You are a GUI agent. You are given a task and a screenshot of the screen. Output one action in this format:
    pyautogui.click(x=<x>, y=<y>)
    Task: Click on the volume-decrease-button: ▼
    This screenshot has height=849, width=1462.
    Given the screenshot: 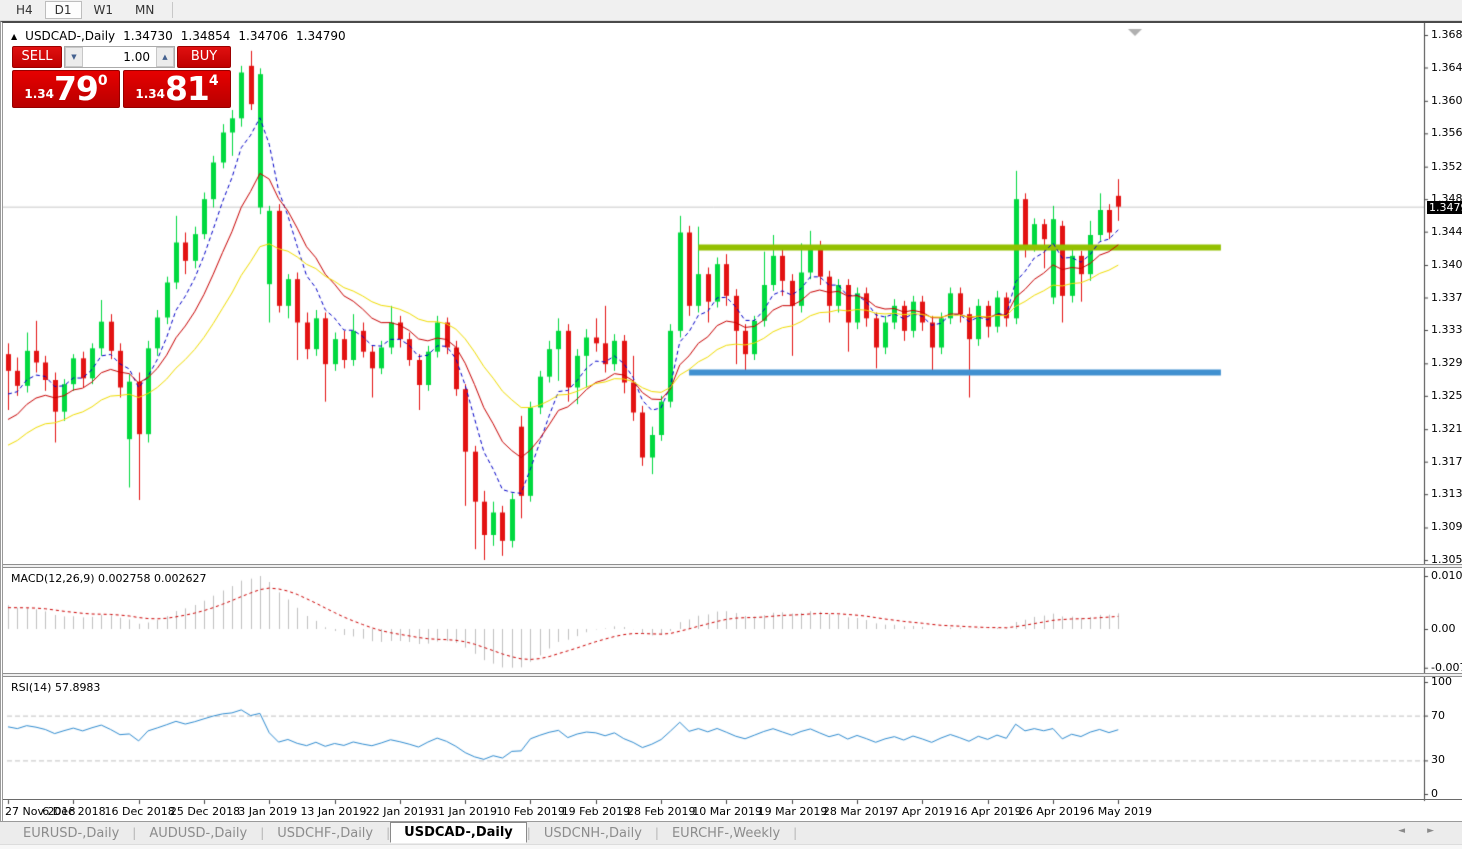 What is the action you would take?
    pyautogui.click(x=74, y=57)
    